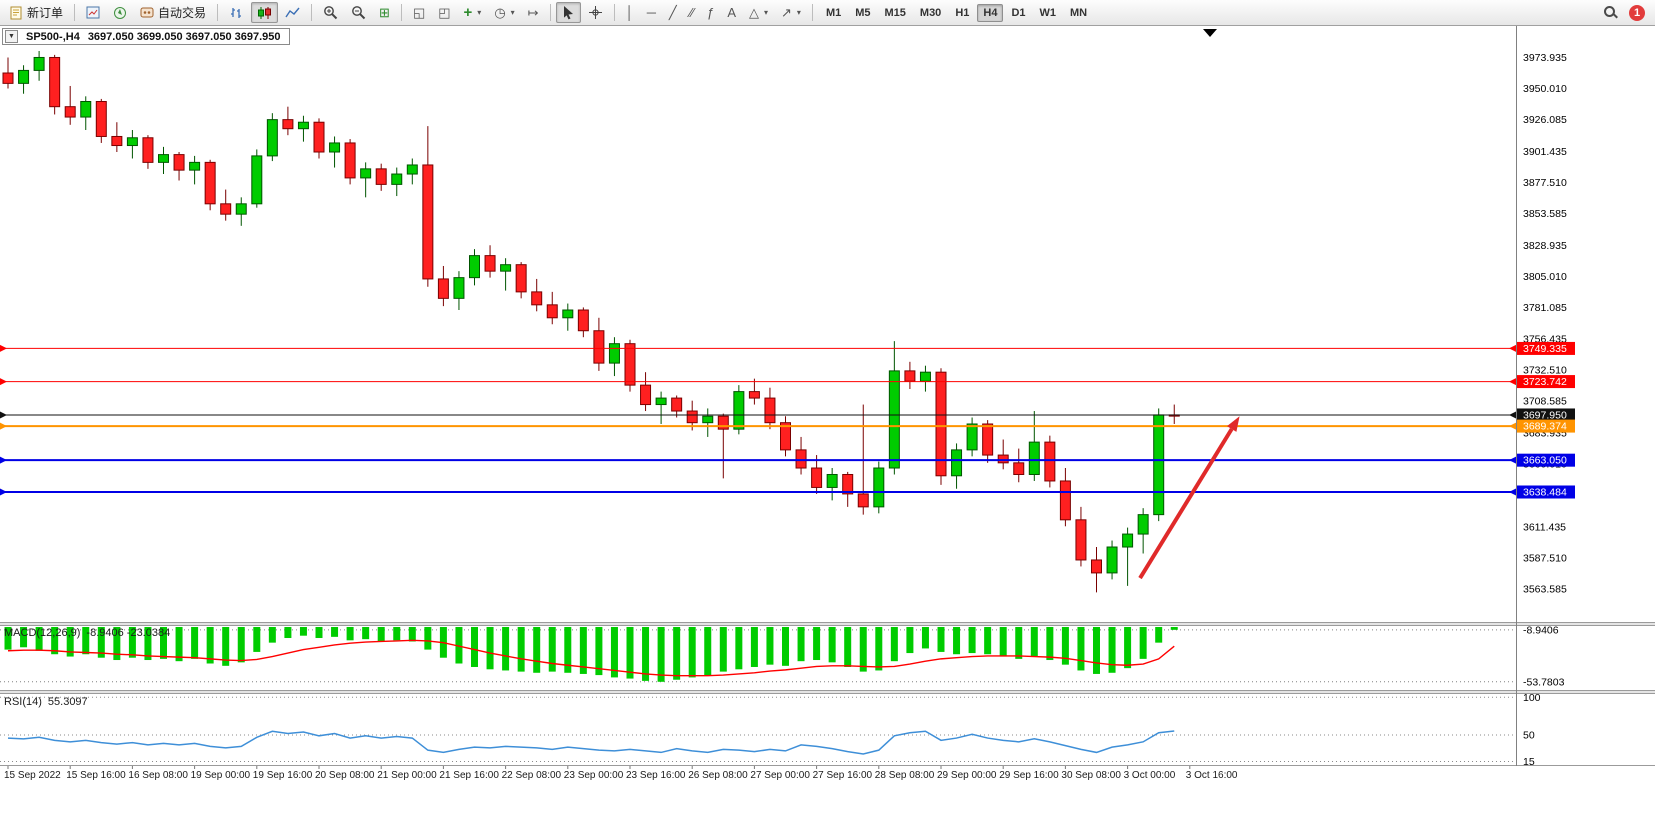 The width and height of the screenshot is (1655, 826). Describe the element at coordinates (962, 12) in the screenshot. I see `timeframe-h1-button: H1` at that location.